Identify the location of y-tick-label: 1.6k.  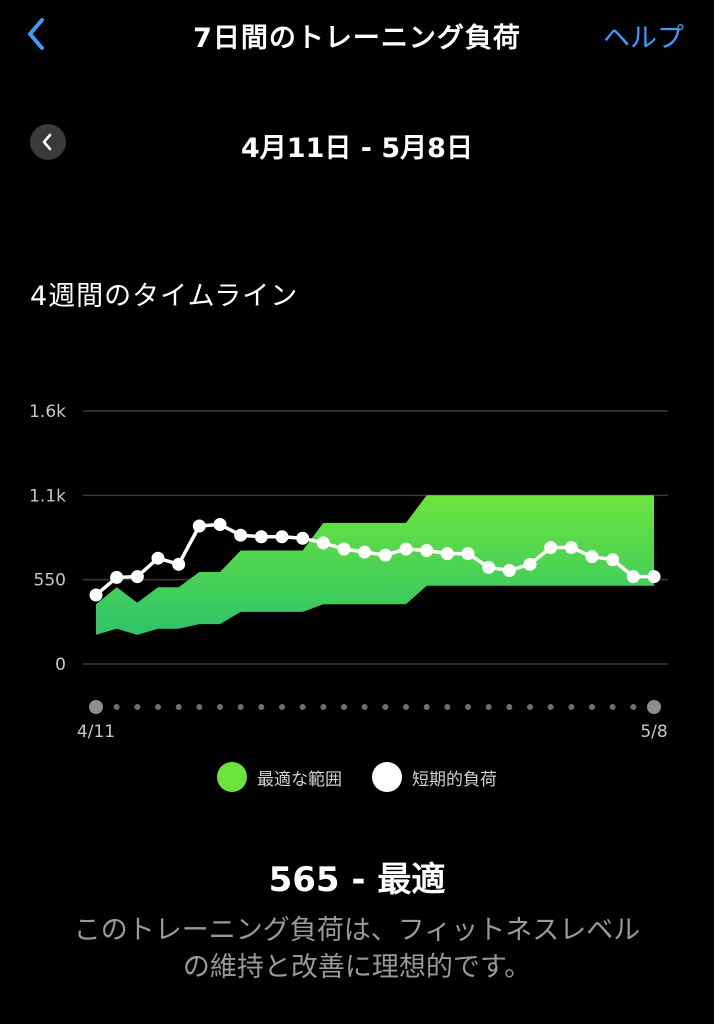
(47, 412).